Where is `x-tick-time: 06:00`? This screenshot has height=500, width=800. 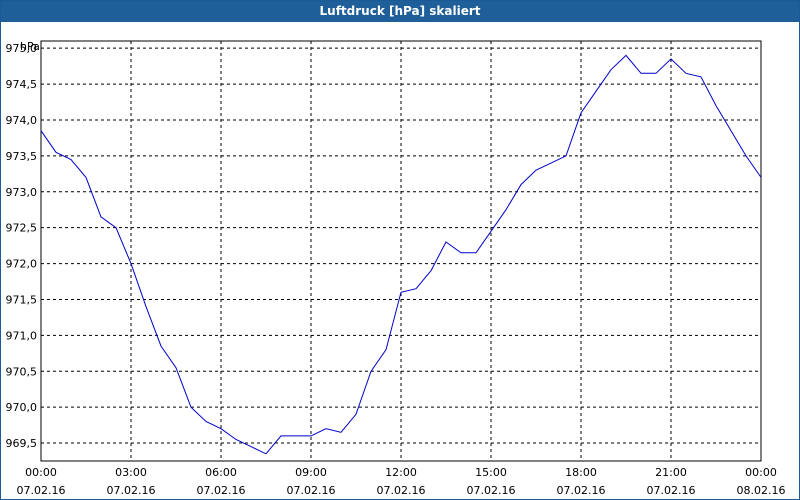 x-tick-time: 06:00 is located at coordinates (221, 472).